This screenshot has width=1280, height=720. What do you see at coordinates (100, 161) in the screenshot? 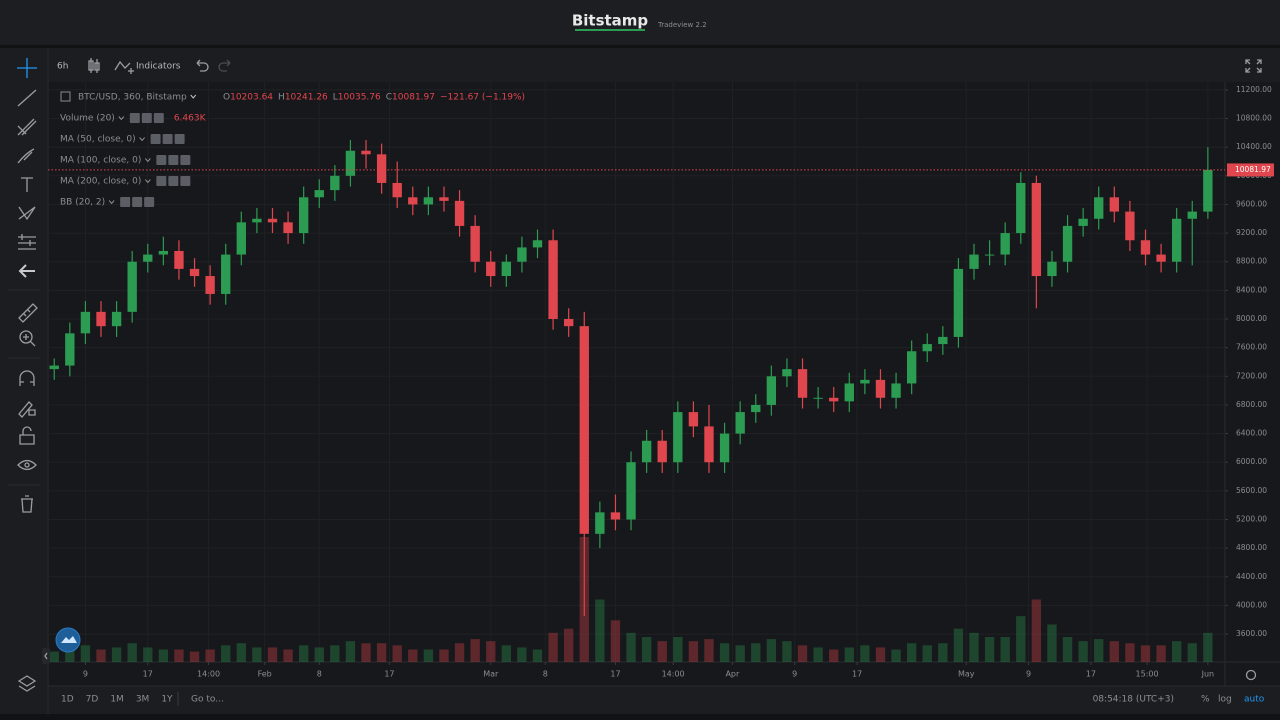
I see `indicator-name: MA (100, close, 0)` at bounding box center [100, 161].